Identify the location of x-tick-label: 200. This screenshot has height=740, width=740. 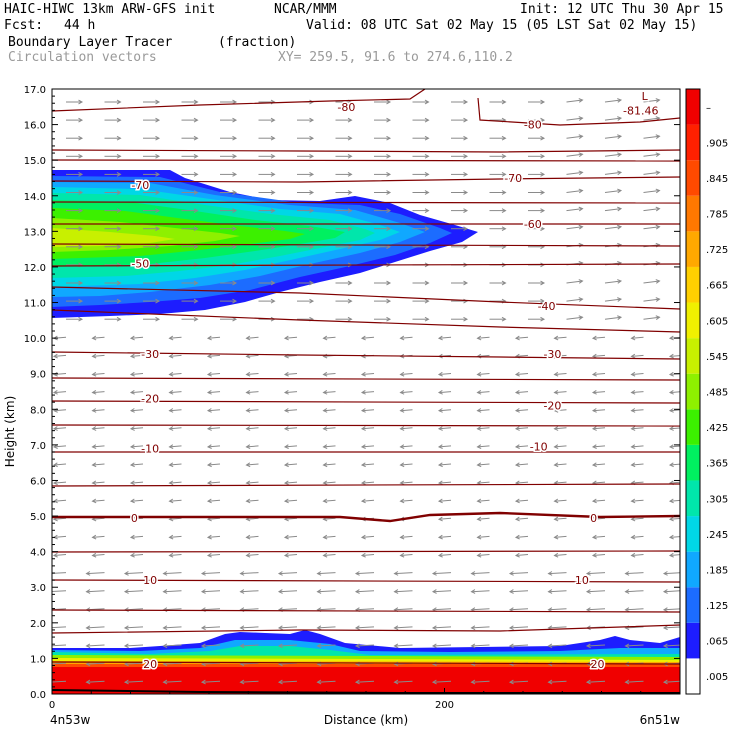
(444, 705).